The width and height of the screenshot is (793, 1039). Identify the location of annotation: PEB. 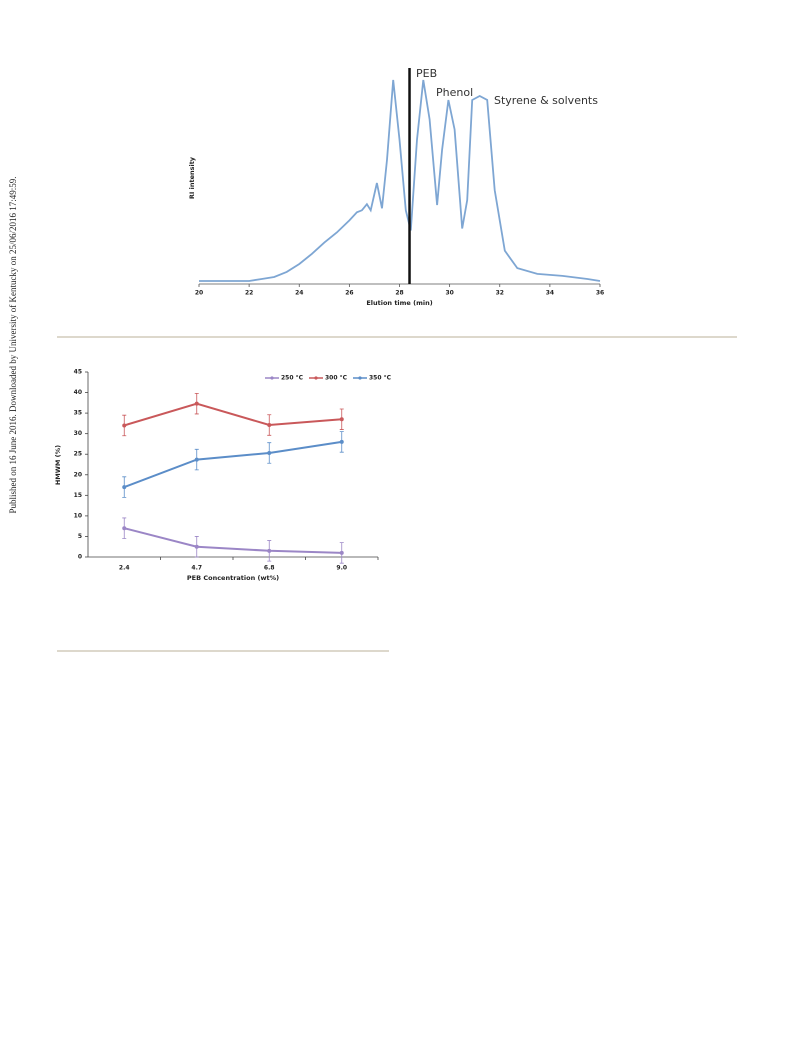
(426, 73).